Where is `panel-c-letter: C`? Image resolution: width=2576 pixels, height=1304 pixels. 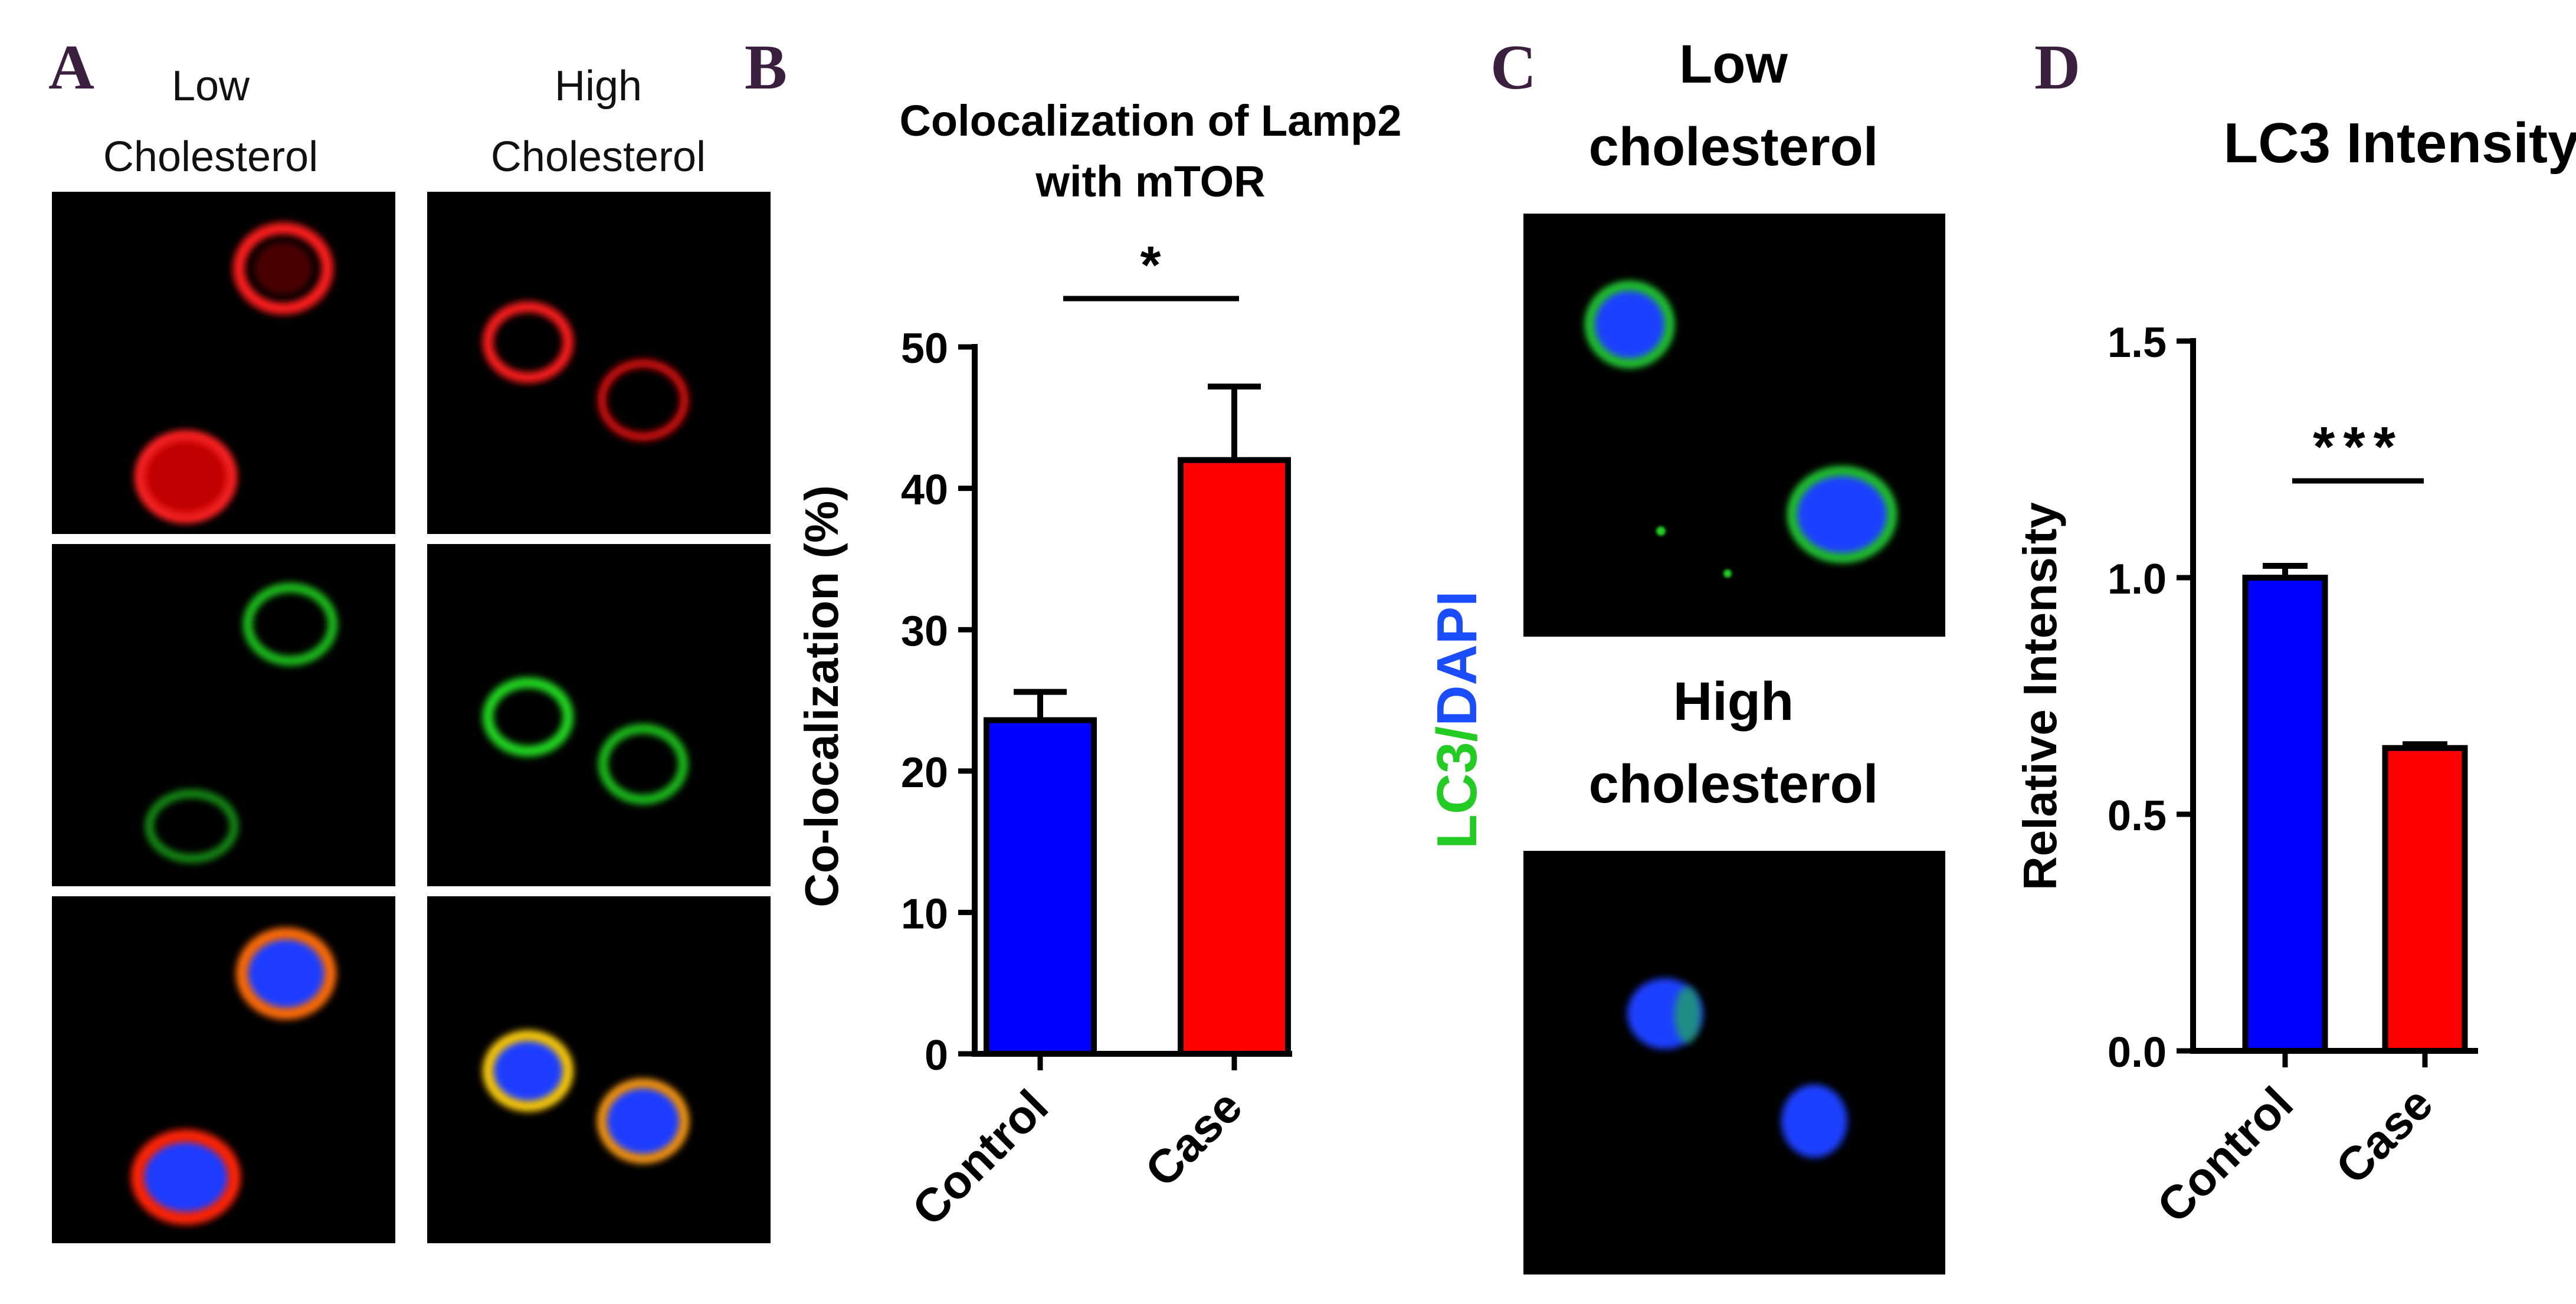
panel-c-letter: C is located at coordinates (1513, 68).